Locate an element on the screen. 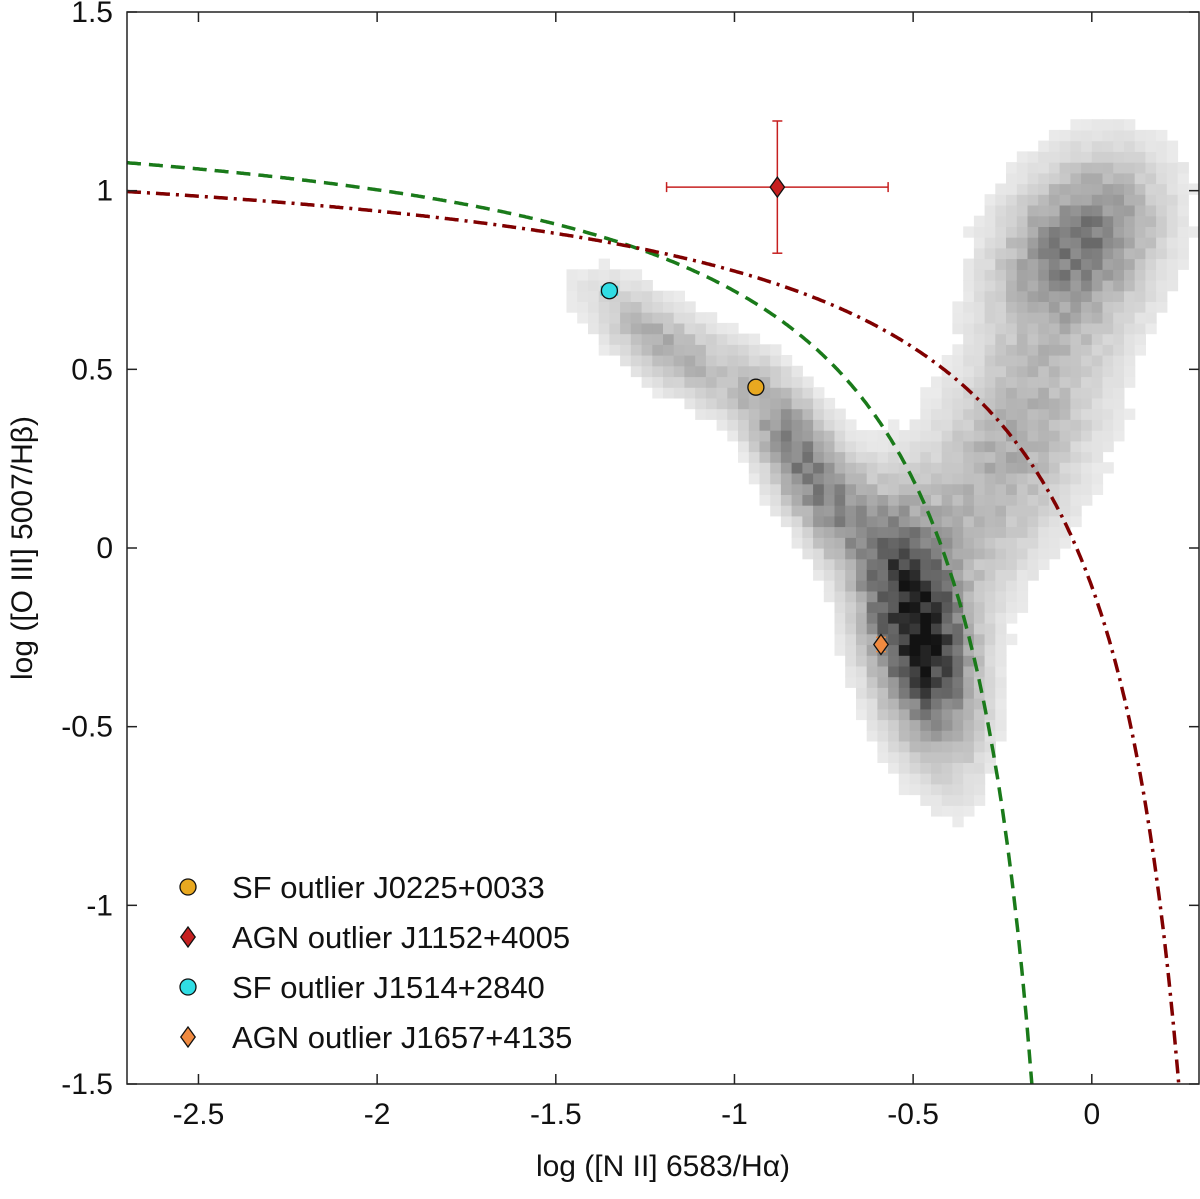  diamond-marker is located at coordinates (777, 187).